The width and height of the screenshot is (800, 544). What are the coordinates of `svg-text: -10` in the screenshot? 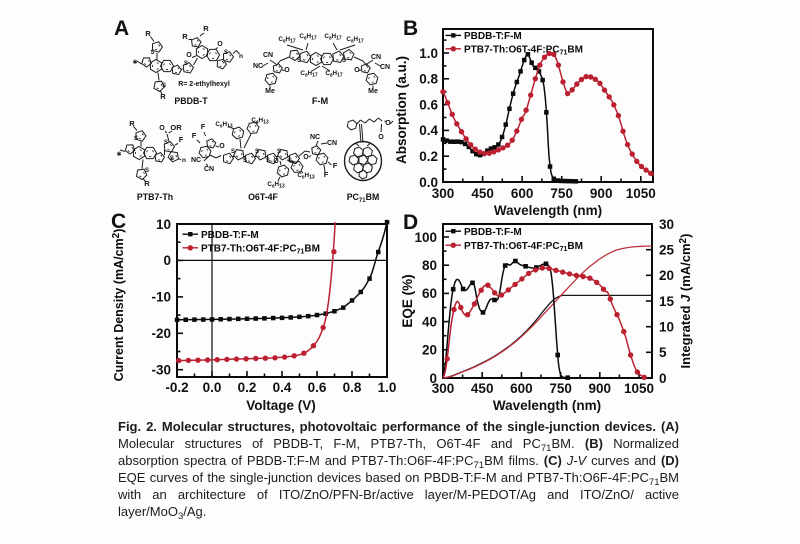 It's located at (161, 297).